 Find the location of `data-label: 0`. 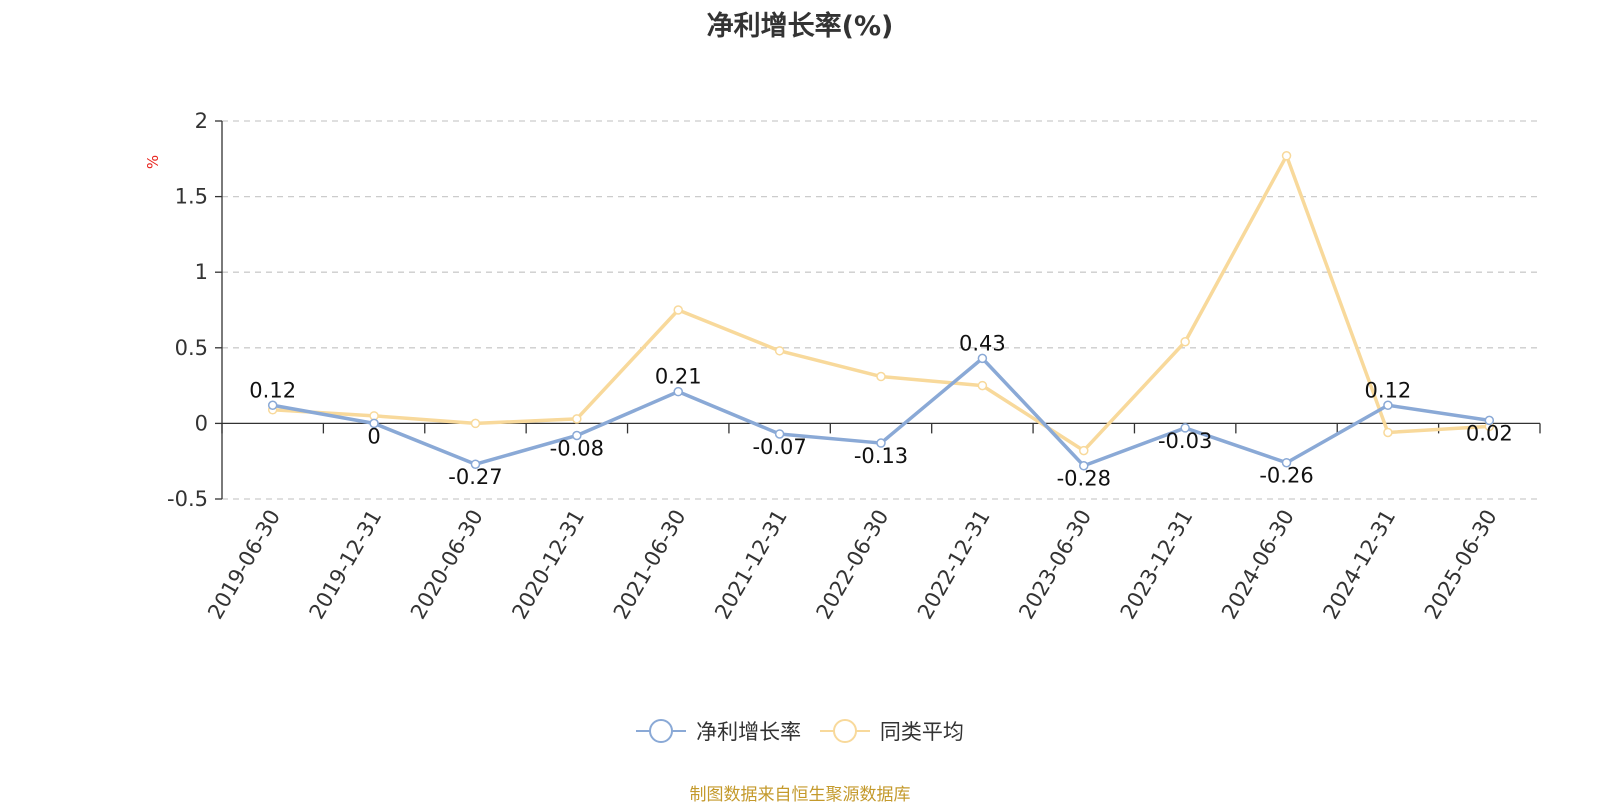

data-label: 0 is located at coordinates (373, 436).